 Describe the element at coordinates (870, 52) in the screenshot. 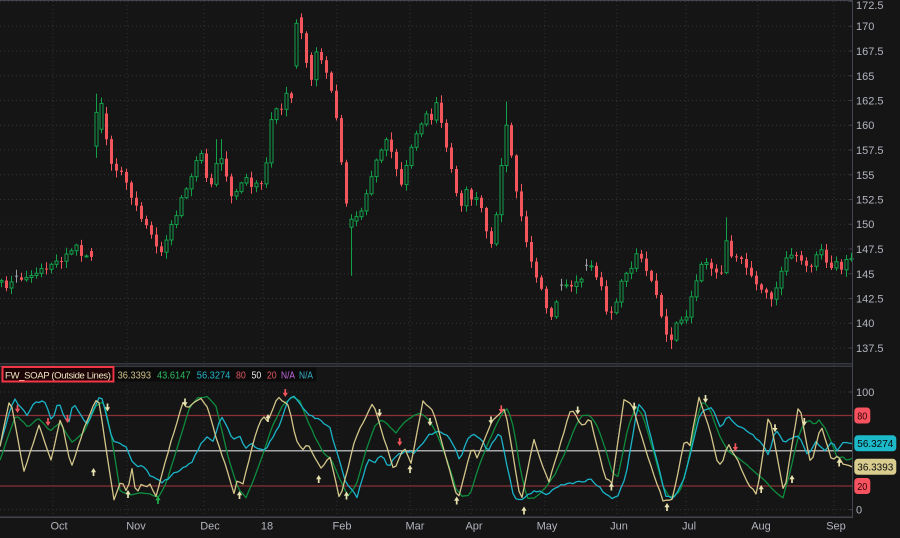

I see `svg-text: 167.5` at that location.